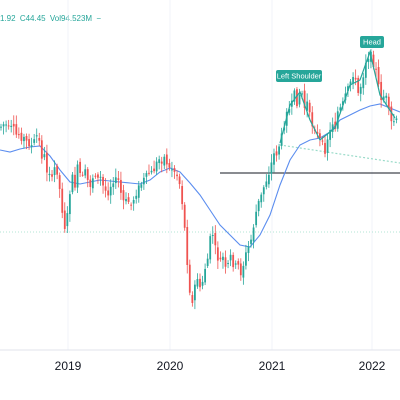  What do you see at coordinates (32, 18) in the screenshot?
I see `legend-close: C44.45` at bounding box center [32, 18].